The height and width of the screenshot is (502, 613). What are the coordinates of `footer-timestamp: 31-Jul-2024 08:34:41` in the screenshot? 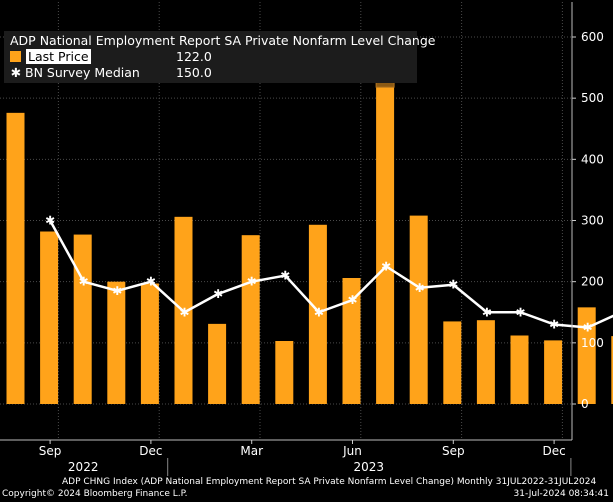 It's located at (561, 494).